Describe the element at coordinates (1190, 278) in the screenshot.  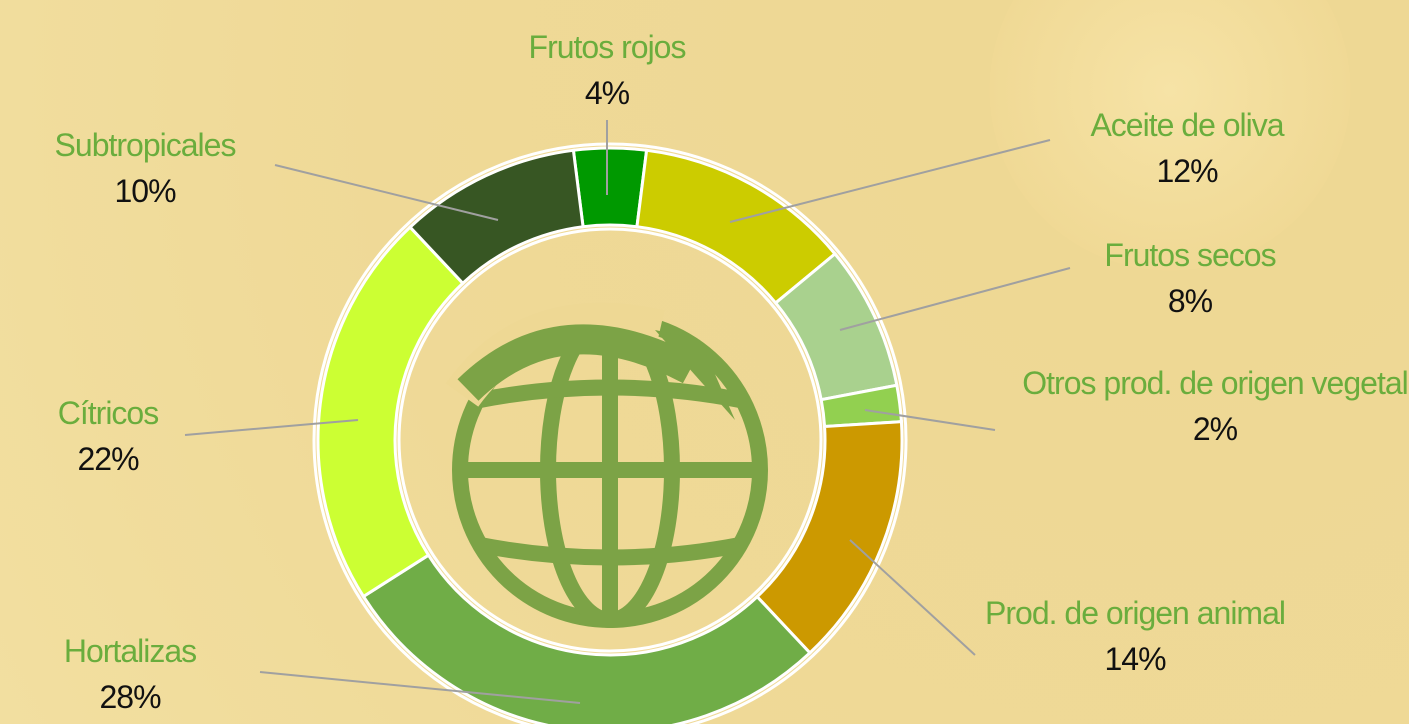
I see `data-label: Frutos secos 8%` at that location.